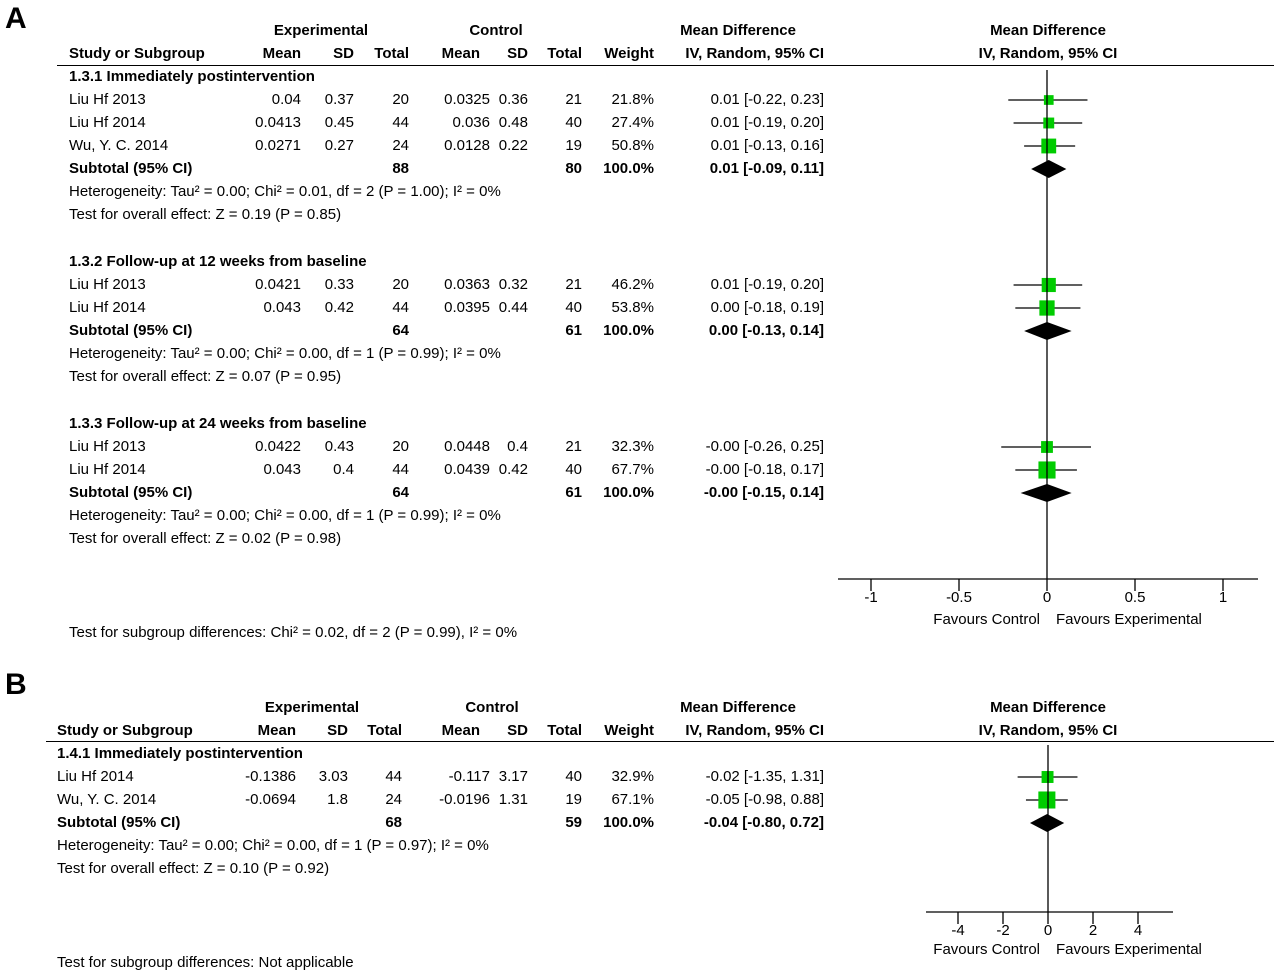  What do you see at coordinates (1048, 53) in the screenshot?
I see `header-ci-plot: IV, Random, 95% CI` at bounding box center [1048, 53].